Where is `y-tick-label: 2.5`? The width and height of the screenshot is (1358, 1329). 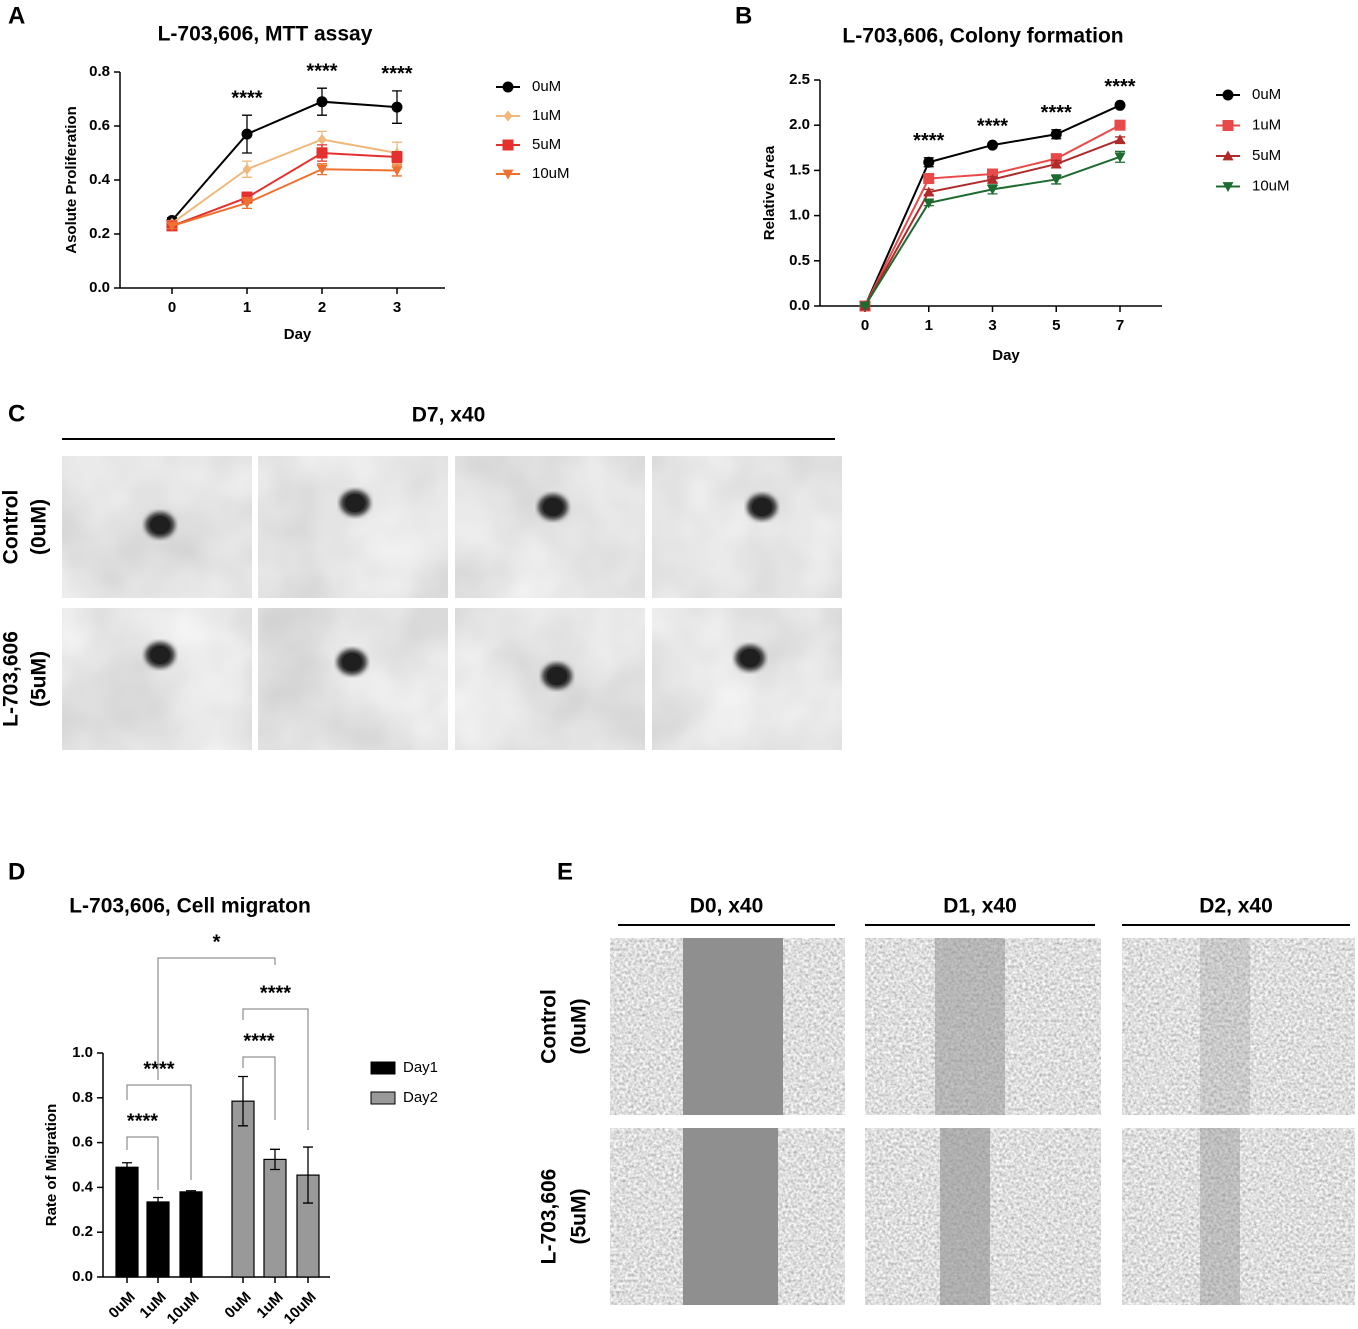
y-tick-label: 2.5 is located at coordinates (799, 79).